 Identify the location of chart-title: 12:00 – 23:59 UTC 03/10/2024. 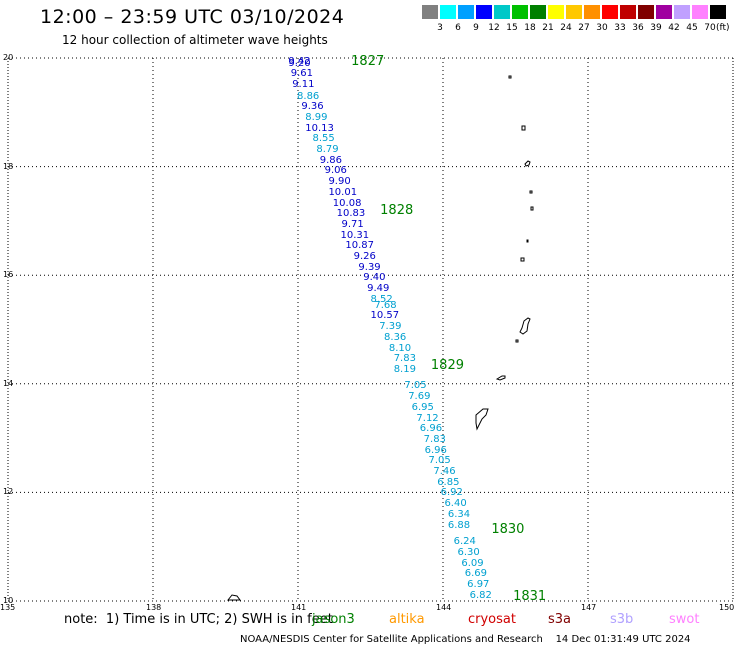
(192, 17).